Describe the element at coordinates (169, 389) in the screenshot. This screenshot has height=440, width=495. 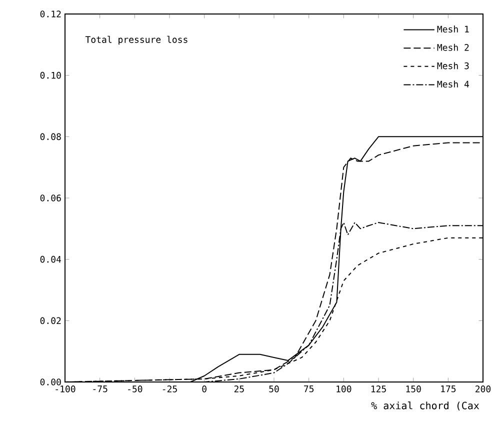
I see `x-tick-label: -25` at that location.